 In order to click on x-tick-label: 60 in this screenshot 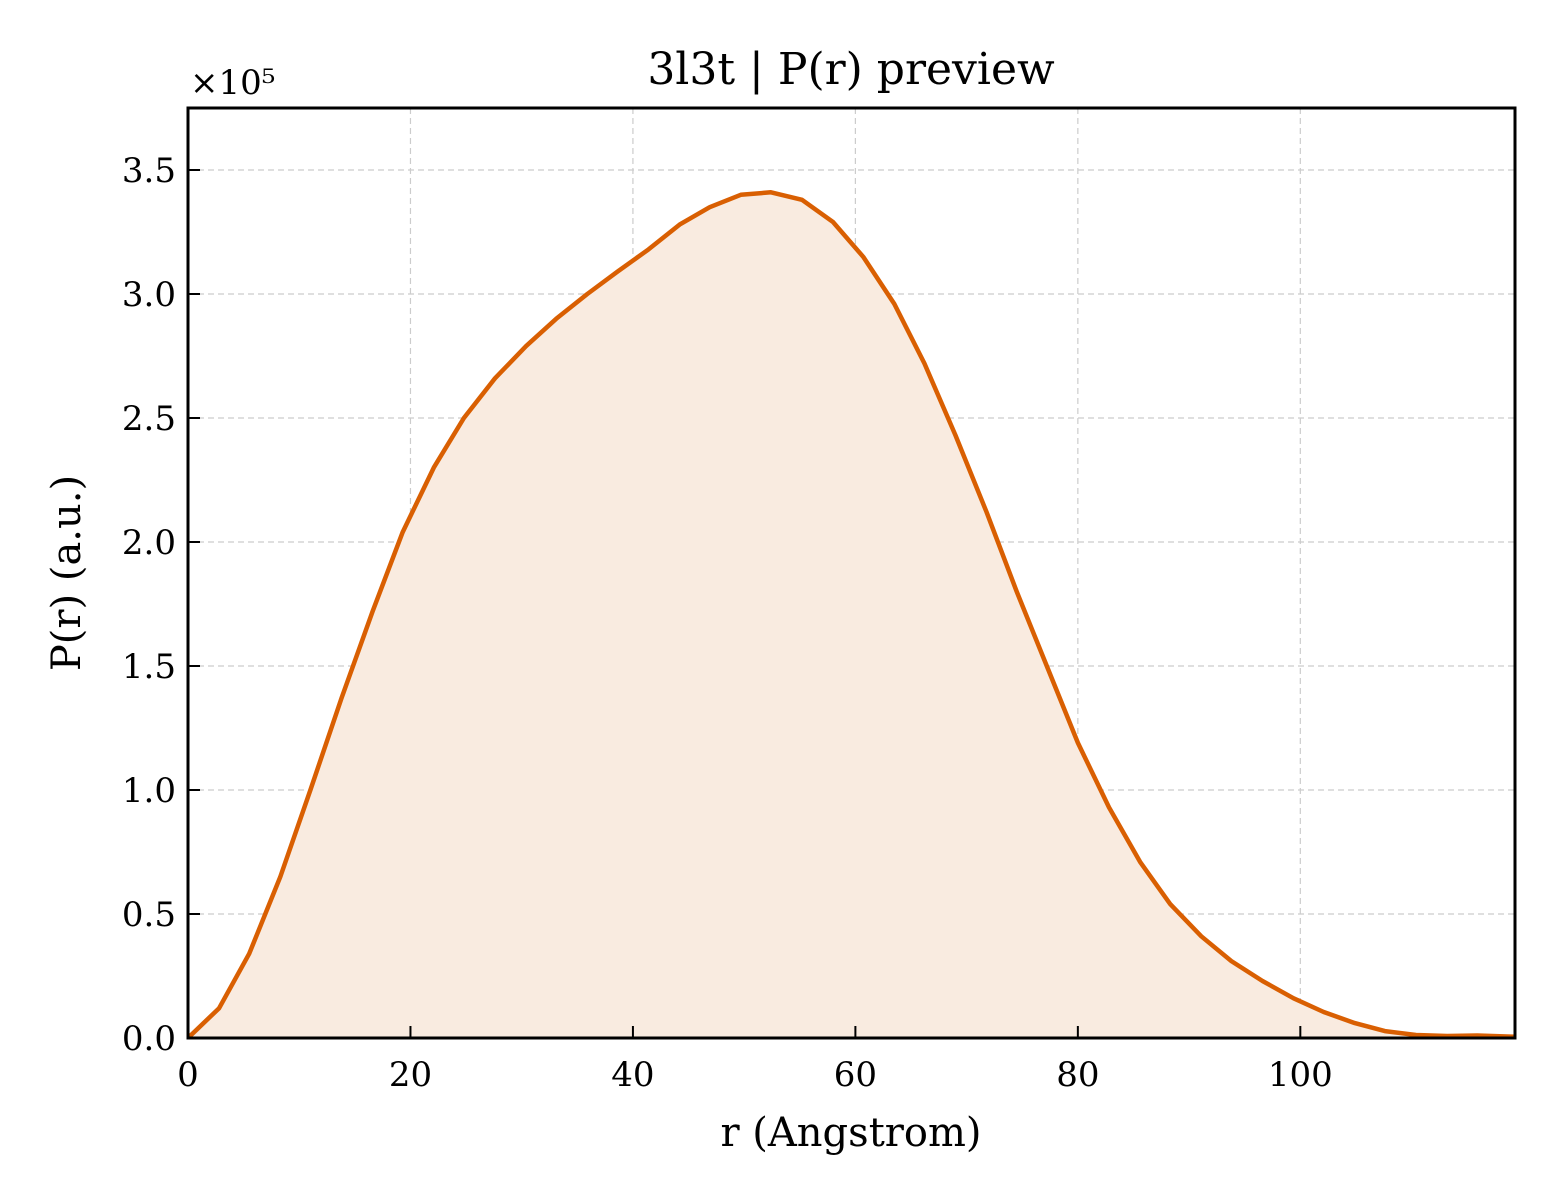, I will do `click(855, 1075)`.